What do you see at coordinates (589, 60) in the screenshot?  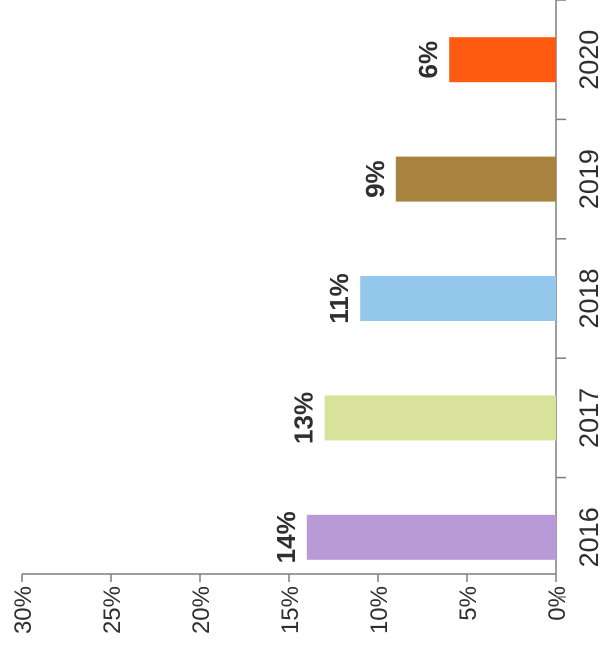 I see `category-label-2020: 2020` at bounding box center [589, 60].